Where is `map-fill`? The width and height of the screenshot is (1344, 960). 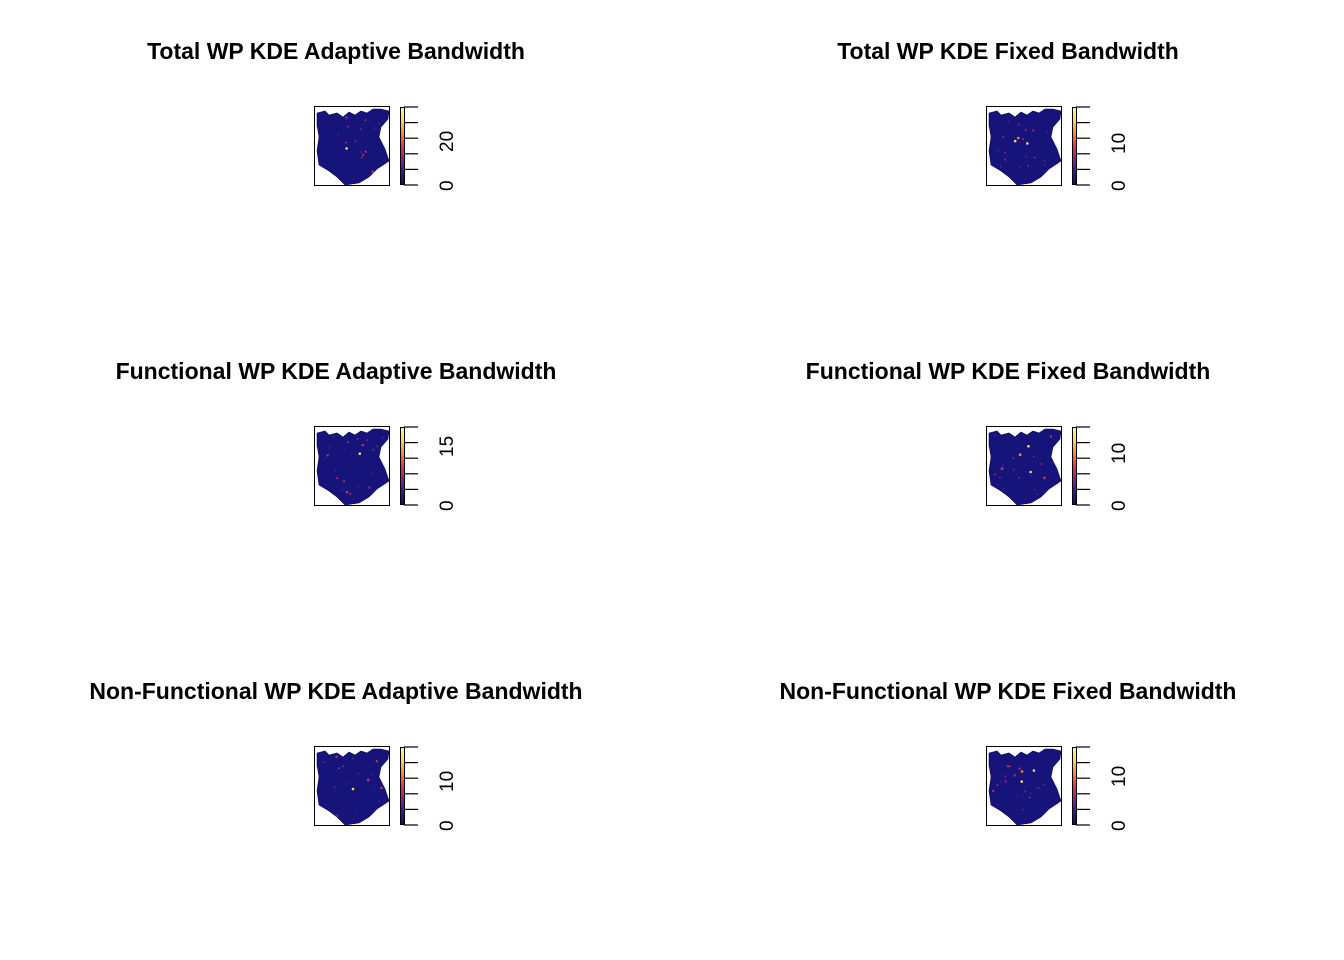 map-fill is located at coordinates (353, 147).